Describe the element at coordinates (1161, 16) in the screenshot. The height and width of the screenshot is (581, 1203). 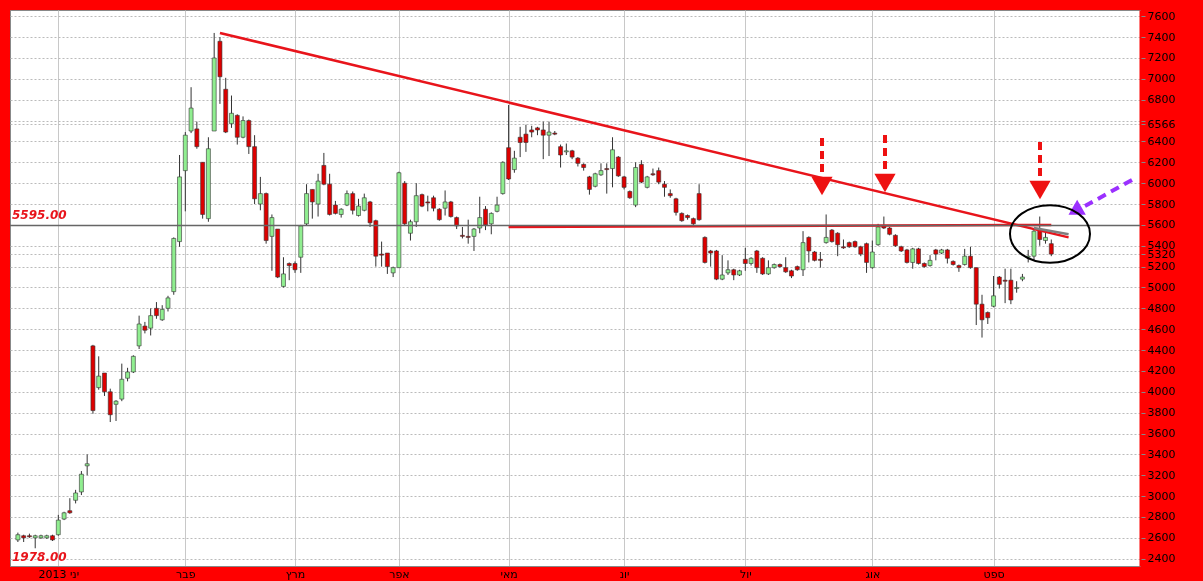
I see `y-tick-label: 7600` at that location.